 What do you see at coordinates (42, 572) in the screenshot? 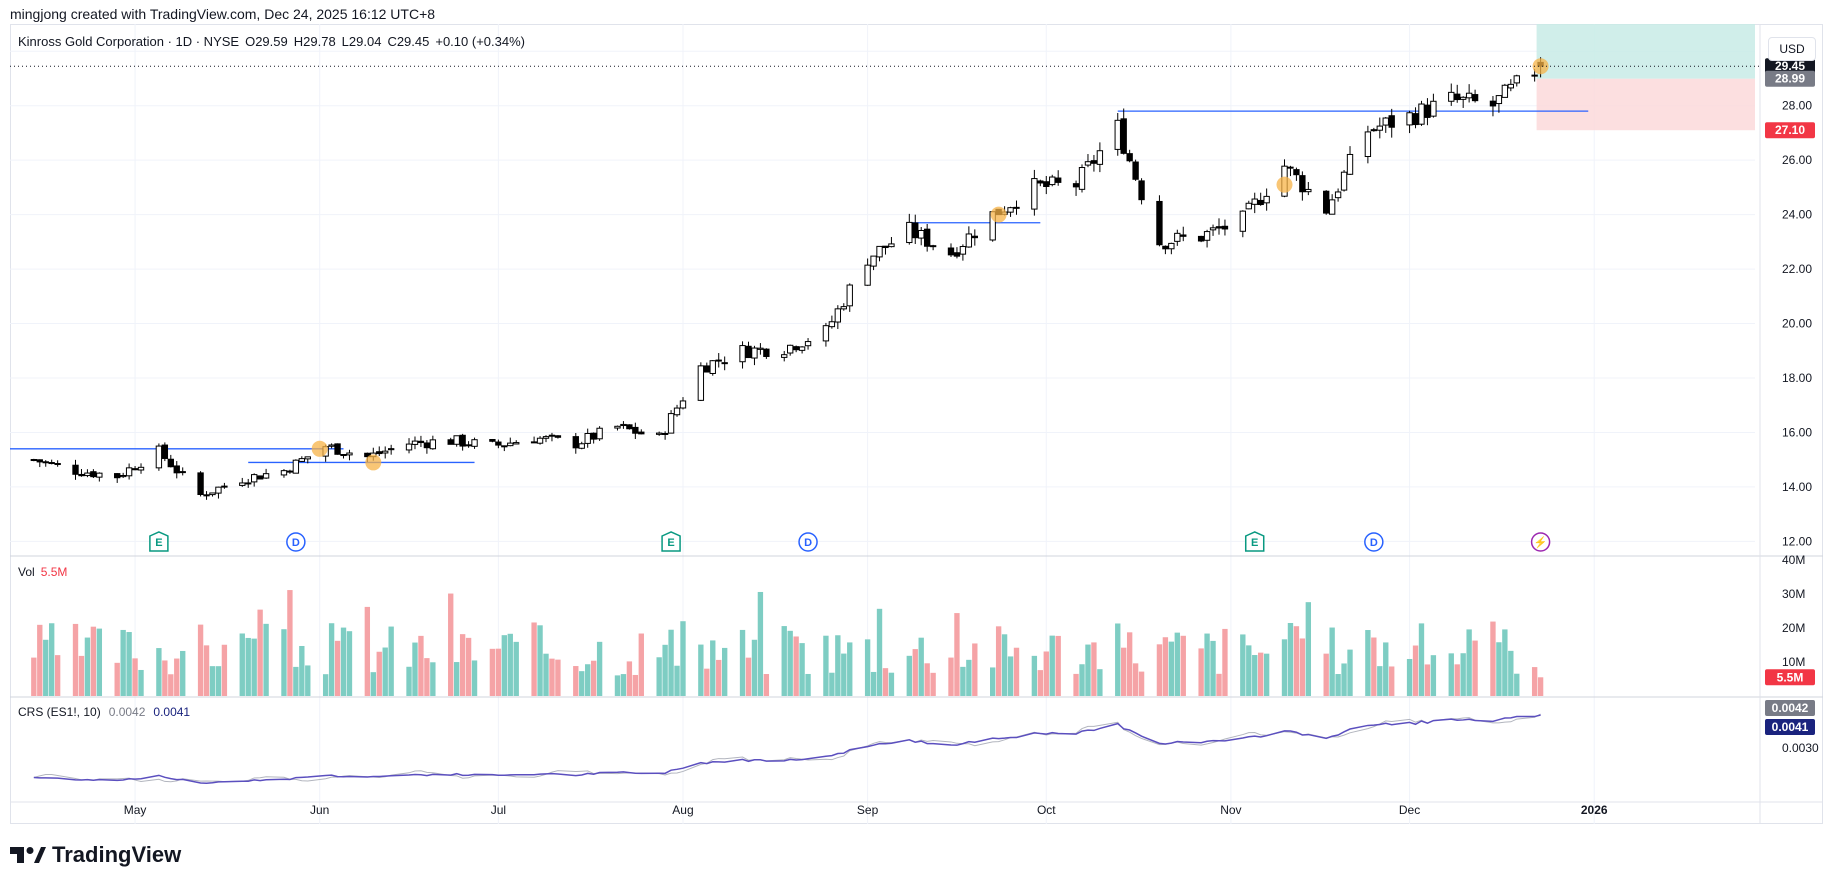
I see `volume-legend: Vol 5.5M` at bounding box center [42, 572].